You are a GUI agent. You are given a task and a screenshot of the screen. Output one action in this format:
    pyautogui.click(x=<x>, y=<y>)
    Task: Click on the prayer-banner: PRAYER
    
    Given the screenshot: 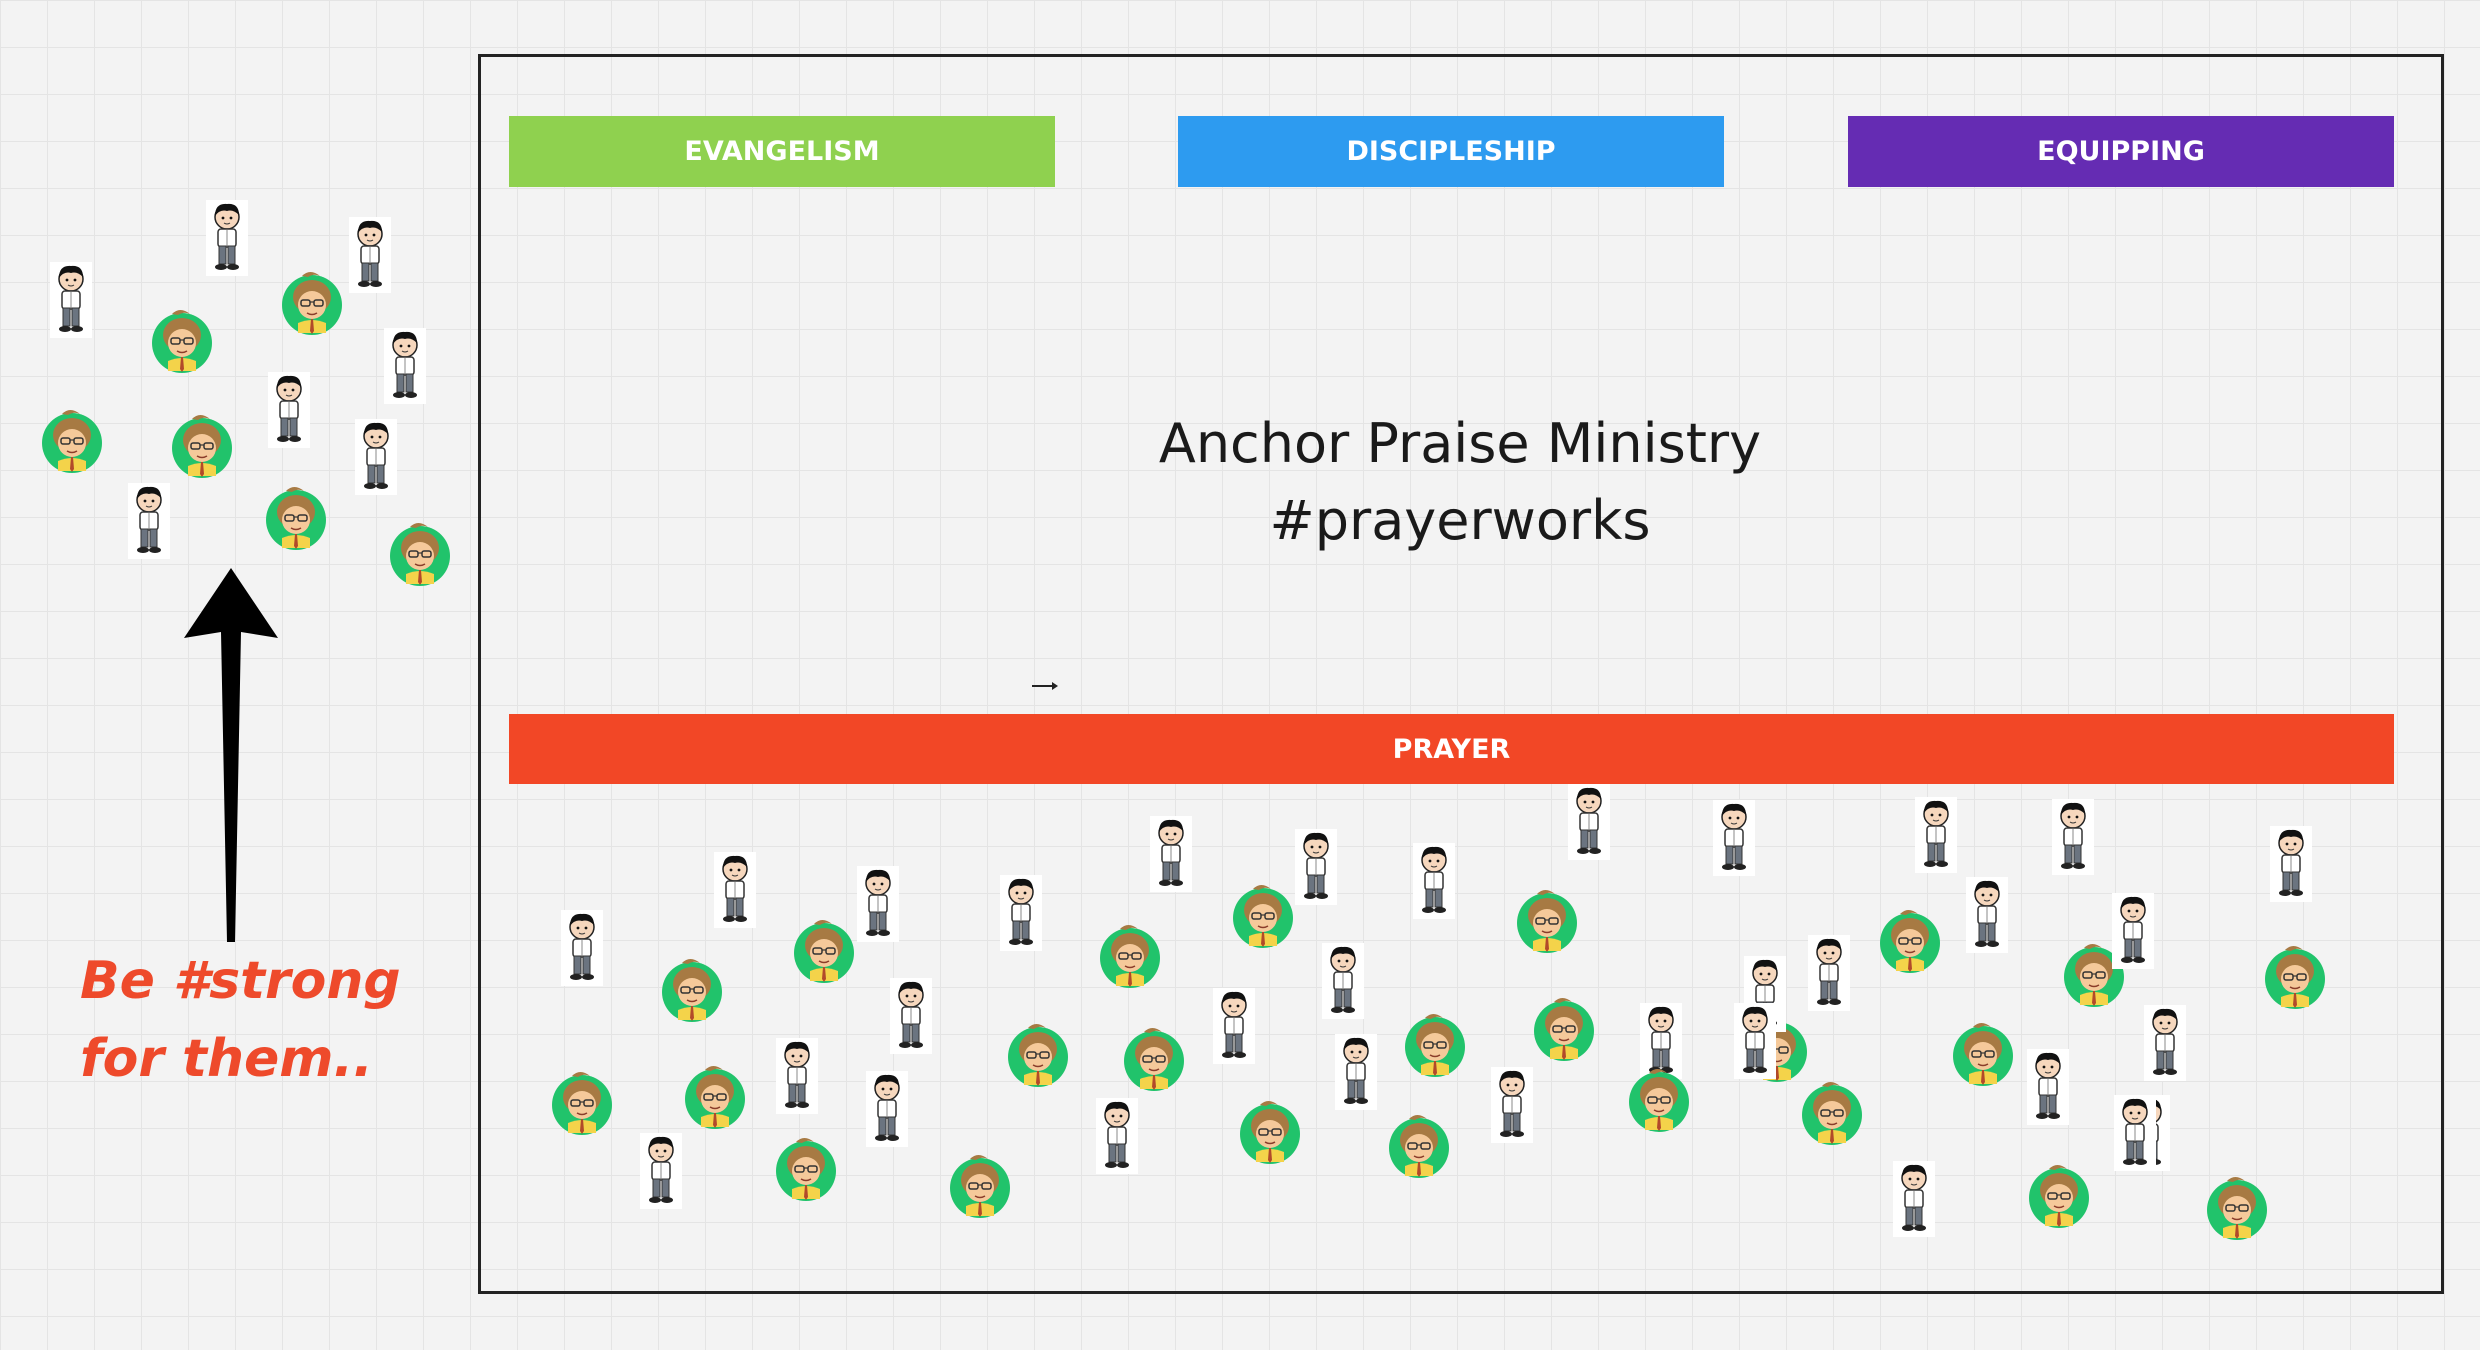 What is the action you would take?
    pyautogui.click(x=1451, y=749)
    